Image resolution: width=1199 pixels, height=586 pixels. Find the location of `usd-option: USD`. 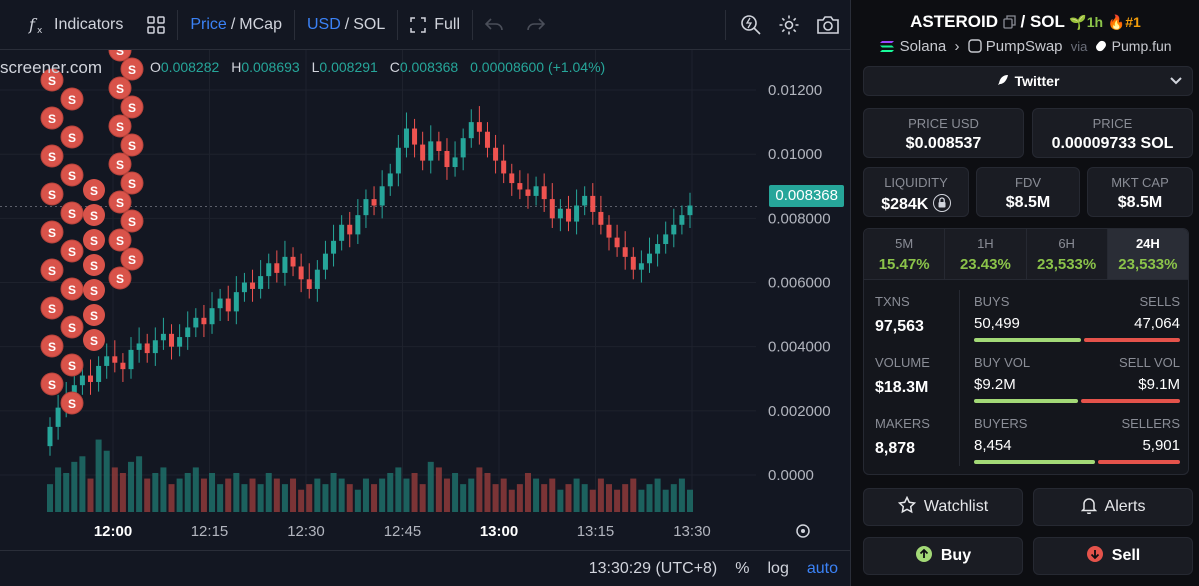

usd-option: USD is located at coordinates (323, 24).